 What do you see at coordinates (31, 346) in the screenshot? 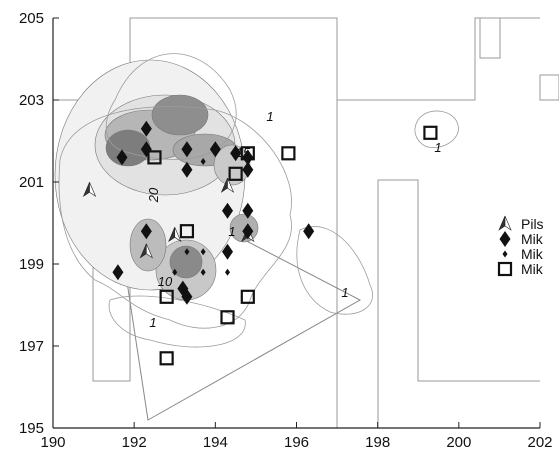
I see `y-tick-label: 197` at bounding box center [31, 346].